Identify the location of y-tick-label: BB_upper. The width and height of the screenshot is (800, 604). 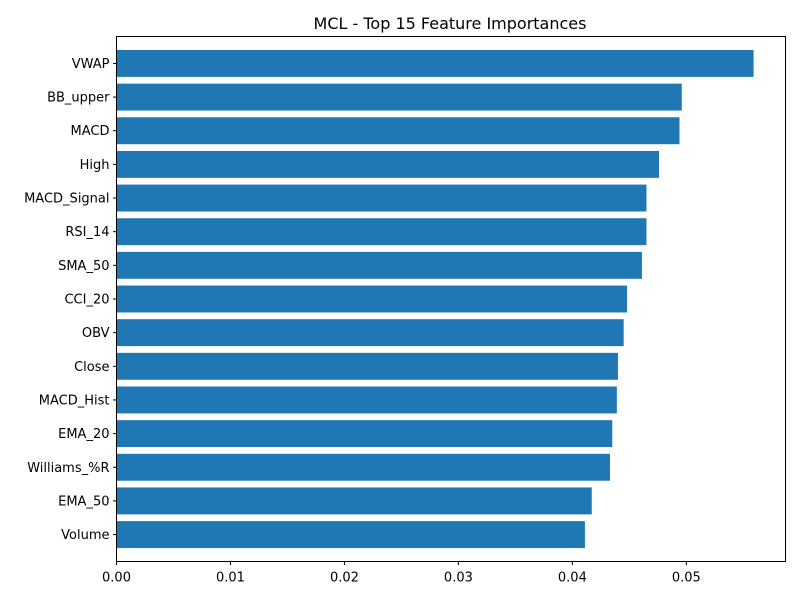
(78, 98).